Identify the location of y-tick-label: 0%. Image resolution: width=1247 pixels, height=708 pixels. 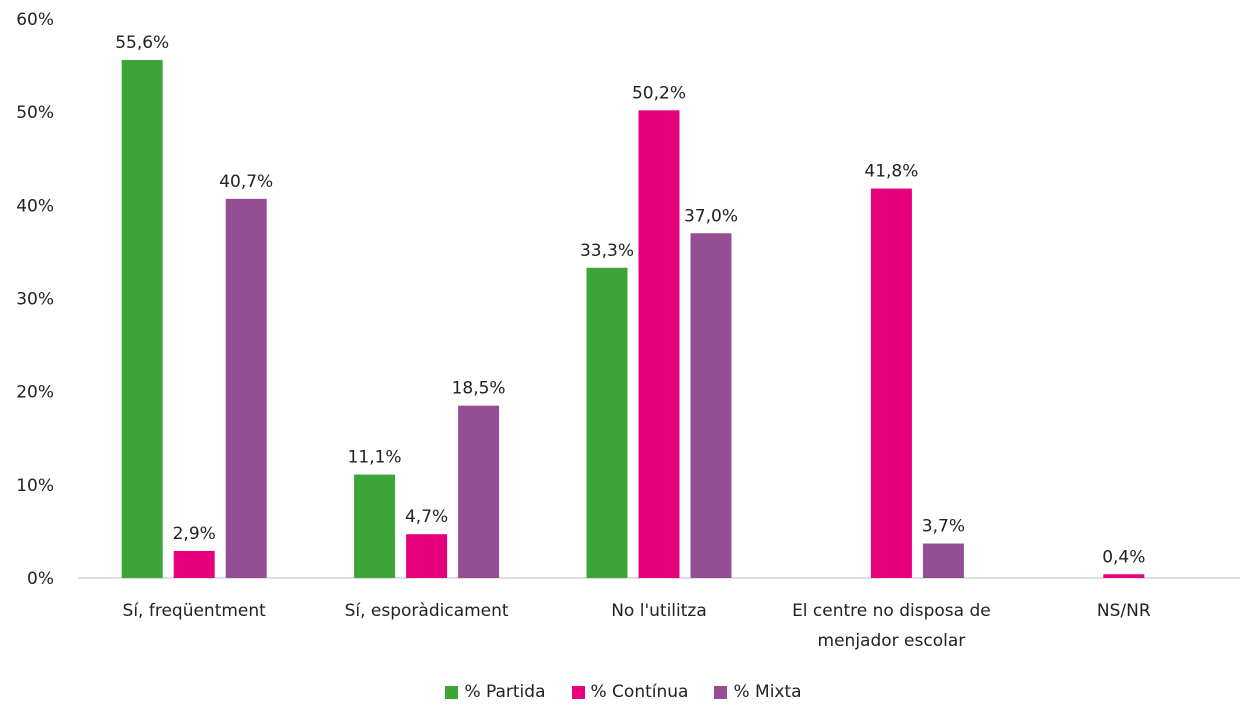
(40, 579).